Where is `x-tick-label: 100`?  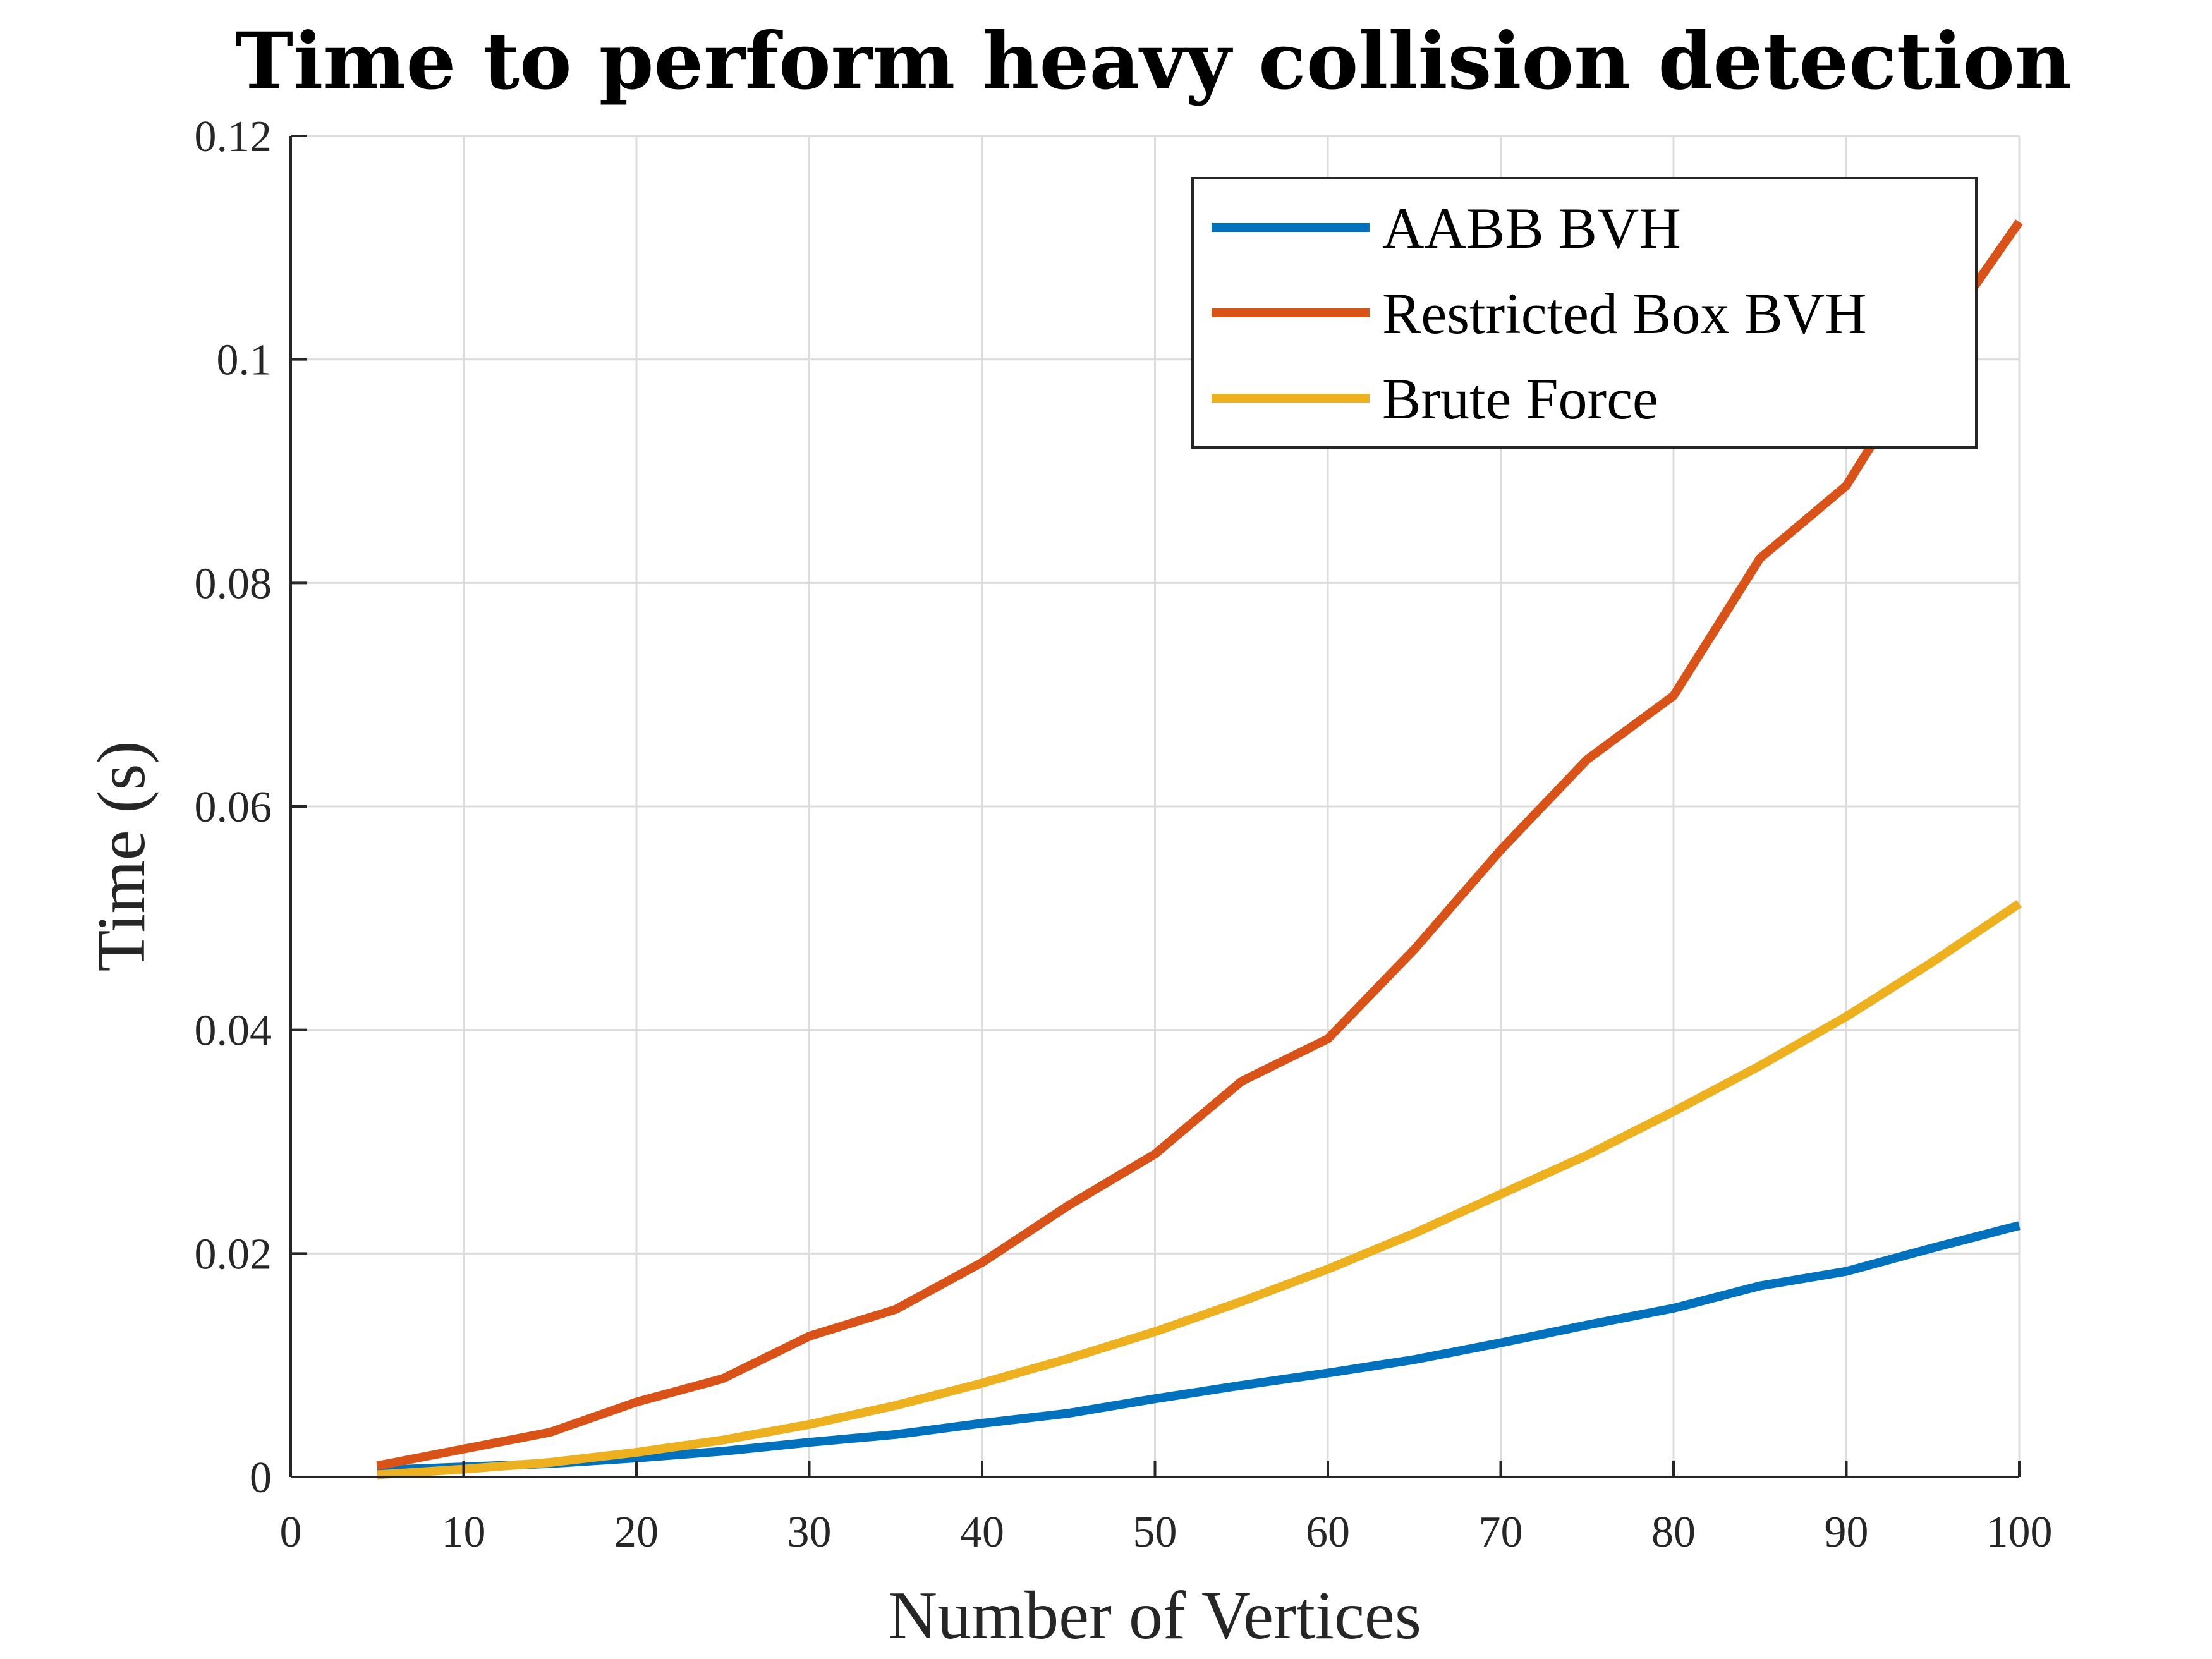
x-tick-label: 100 is located at coordinates (2020, 1532).